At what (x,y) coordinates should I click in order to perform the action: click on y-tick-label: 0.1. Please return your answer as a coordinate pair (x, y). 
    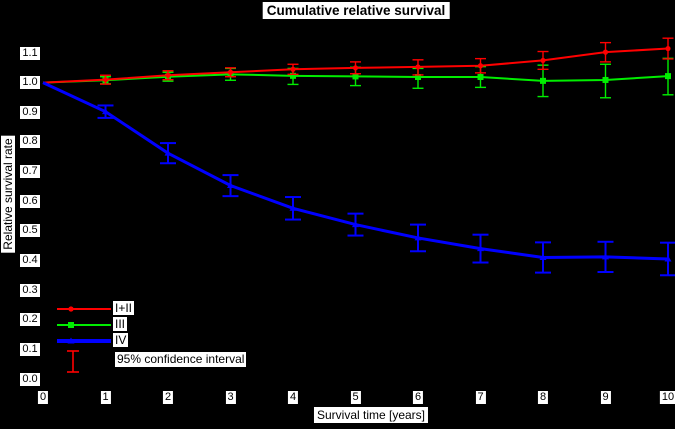
    Looking at the image, I should click on (30, 349).